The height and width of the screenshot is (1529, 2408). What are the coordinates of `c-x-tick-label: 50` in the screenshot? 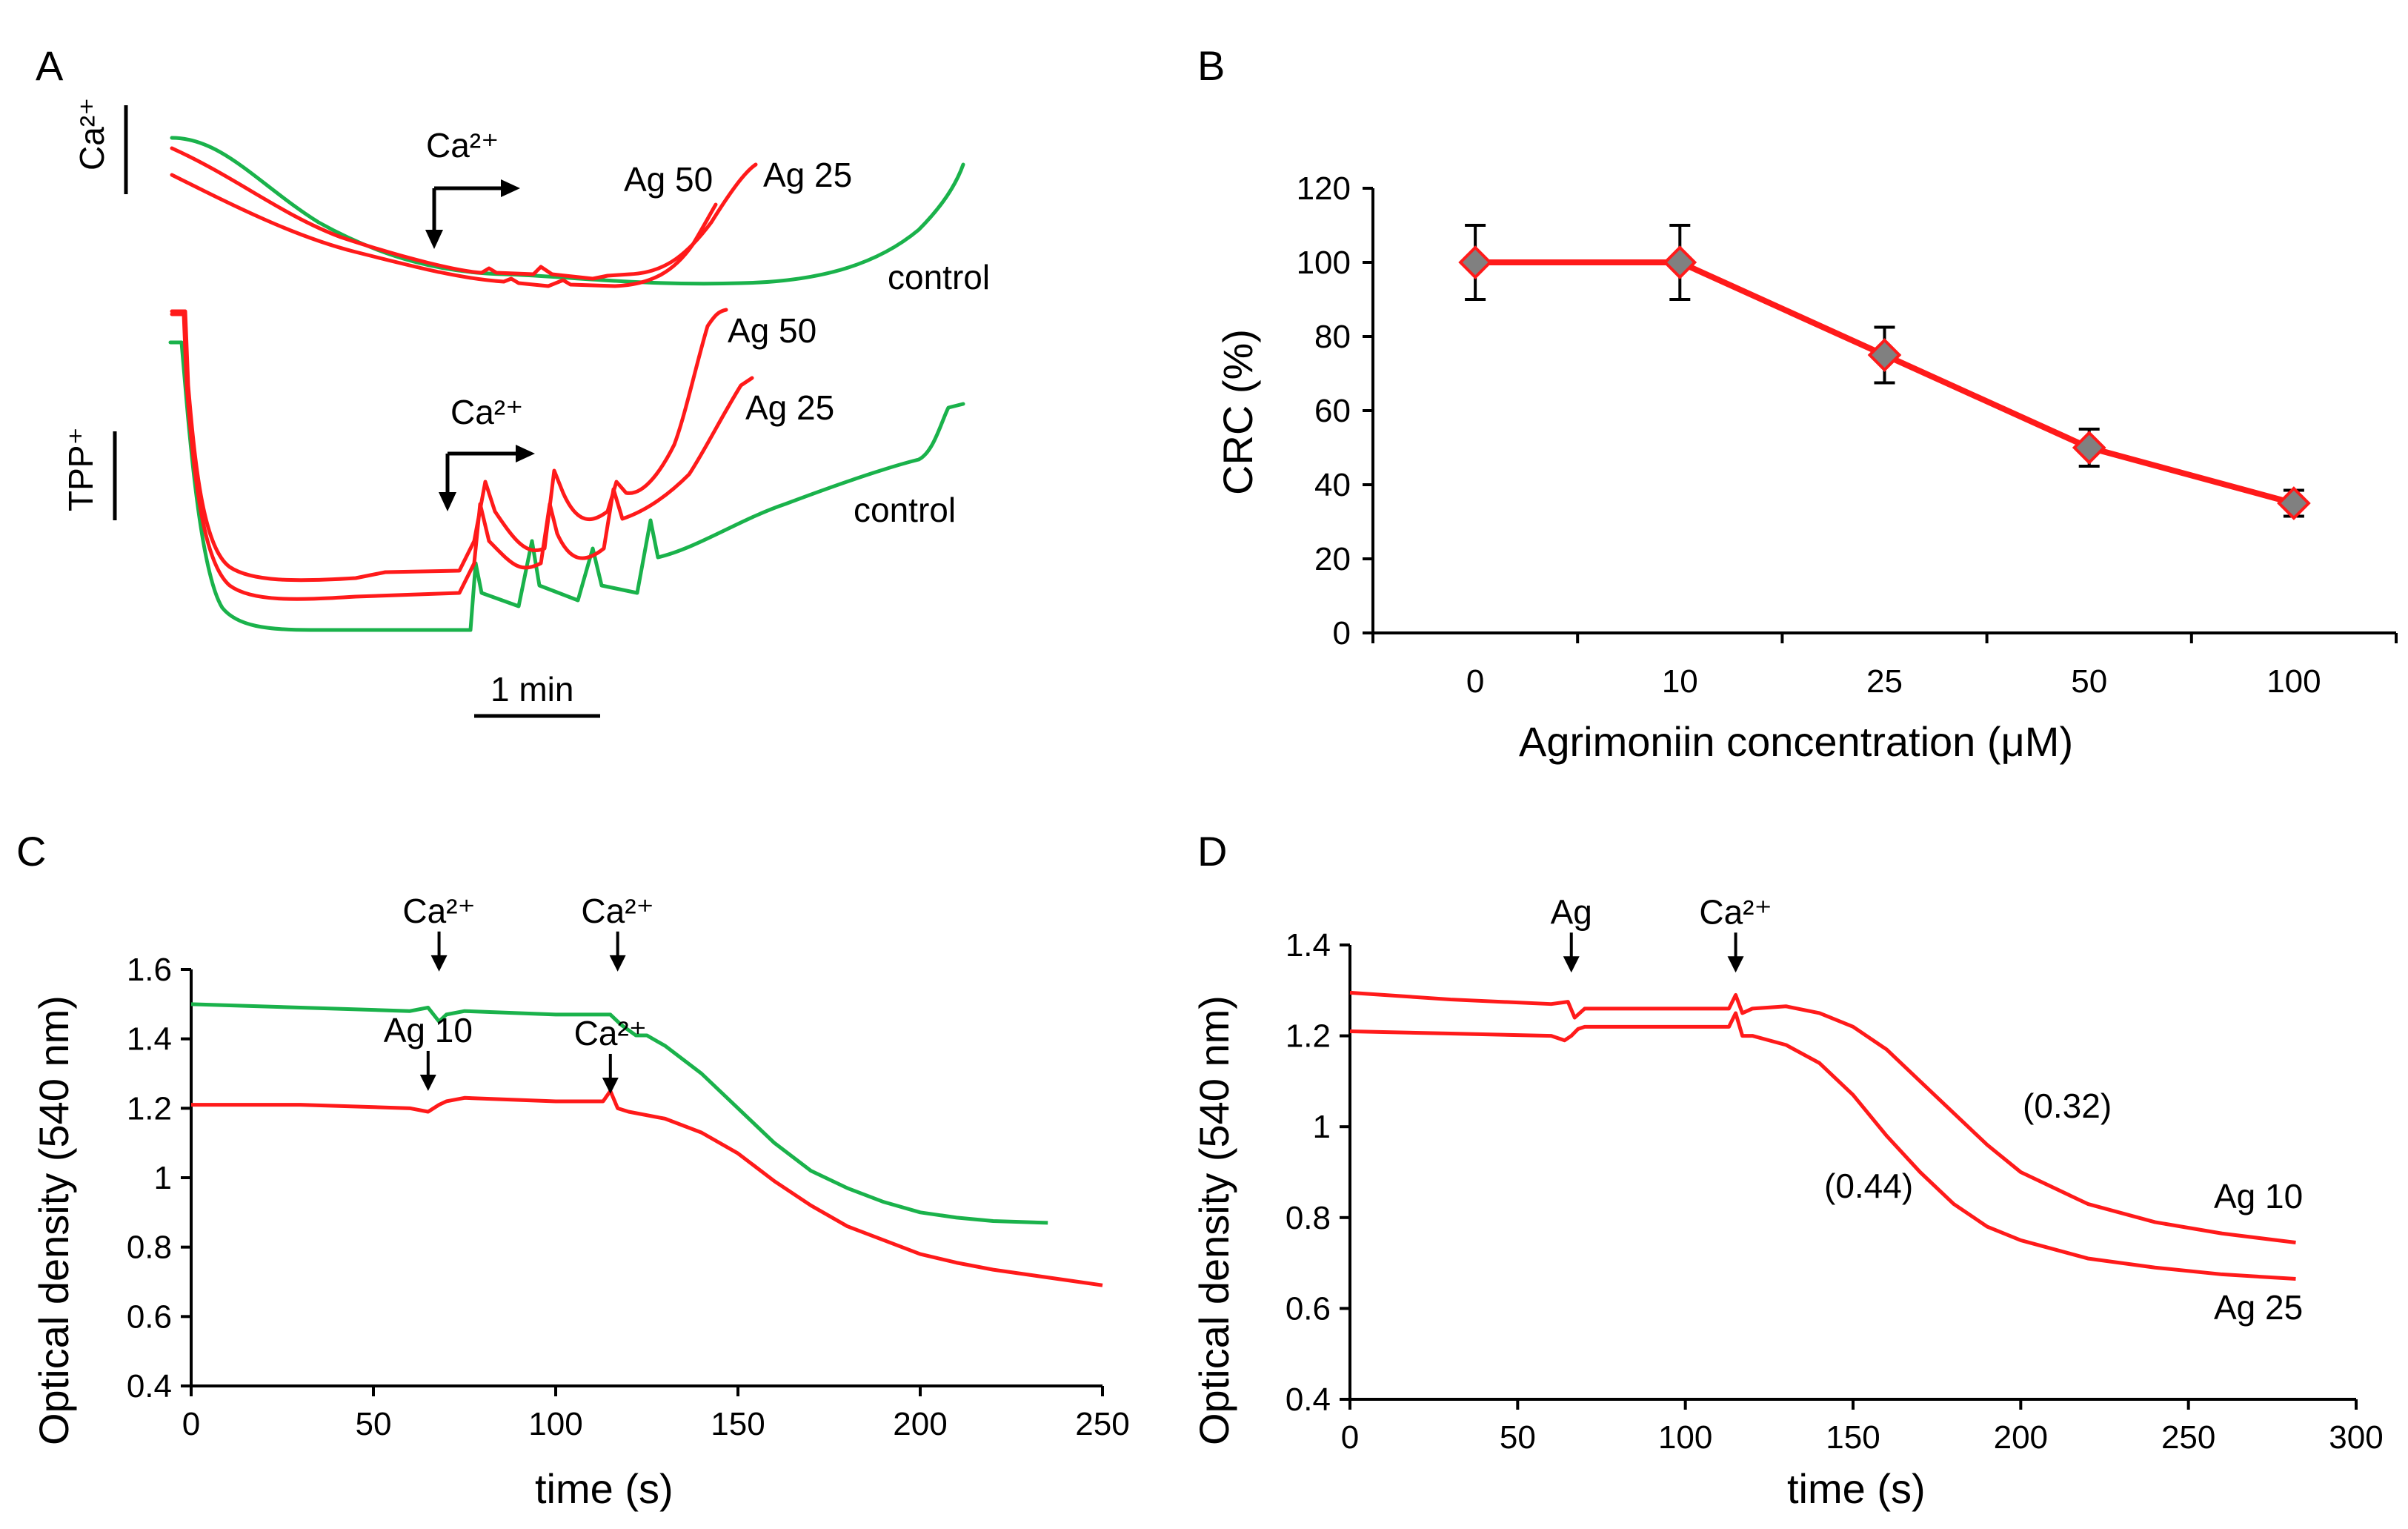 It's located at (374, 1424).